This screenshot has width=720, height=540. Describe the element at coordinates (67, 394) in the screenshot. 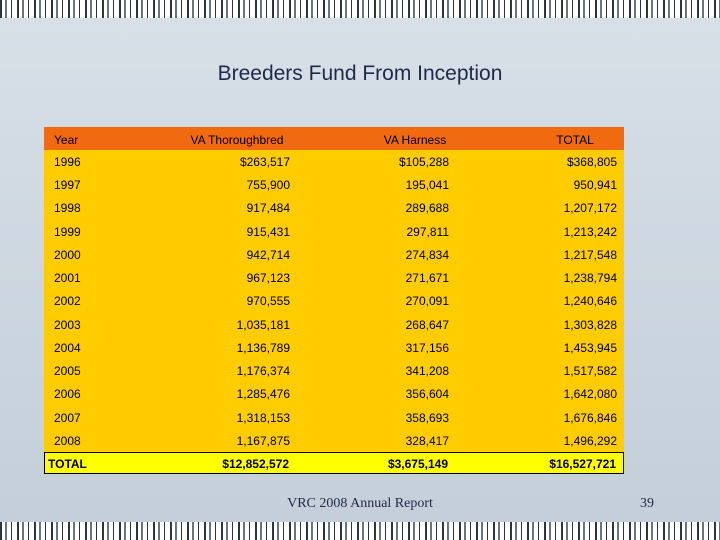

I see `table-cell: 2006` at that location.